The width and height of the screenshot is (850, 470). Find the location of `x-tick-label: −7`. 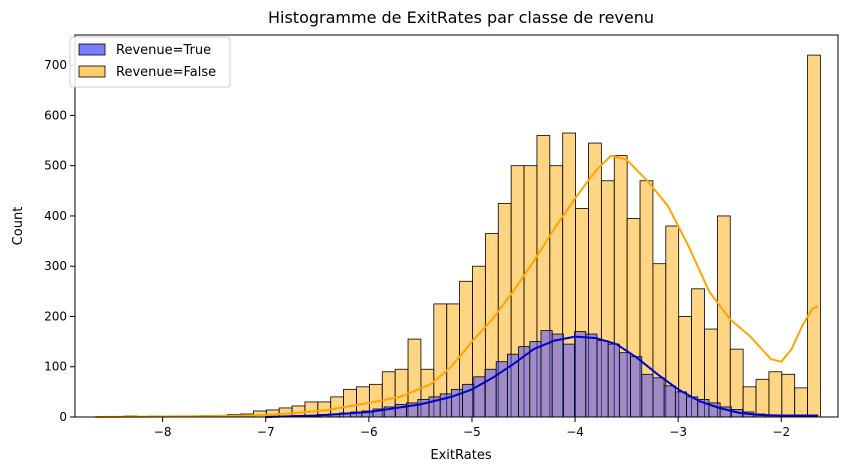

x-tick-label: −7 is located at coordinates (266, 432).